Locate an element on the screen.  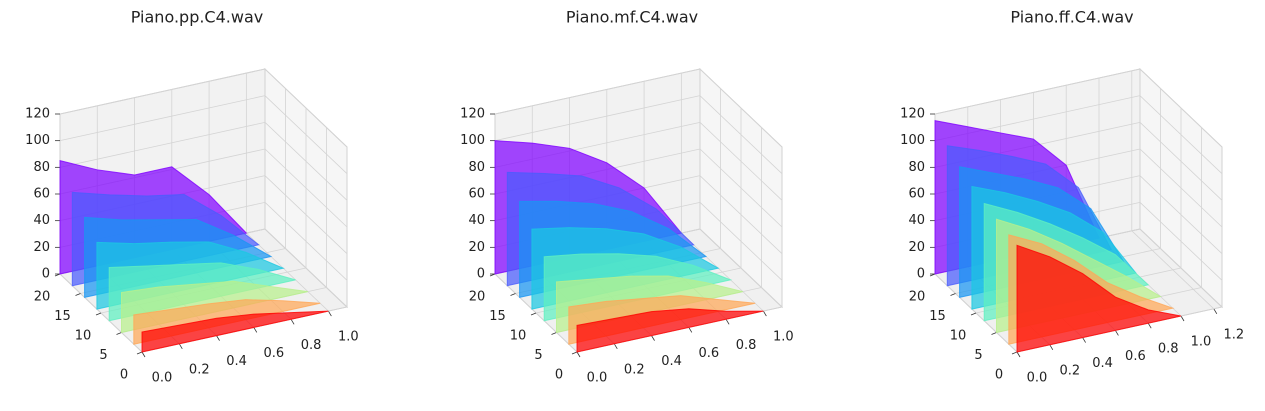
chart-title: Piano.pp.C4.wav is located at coordinates (197, 17).